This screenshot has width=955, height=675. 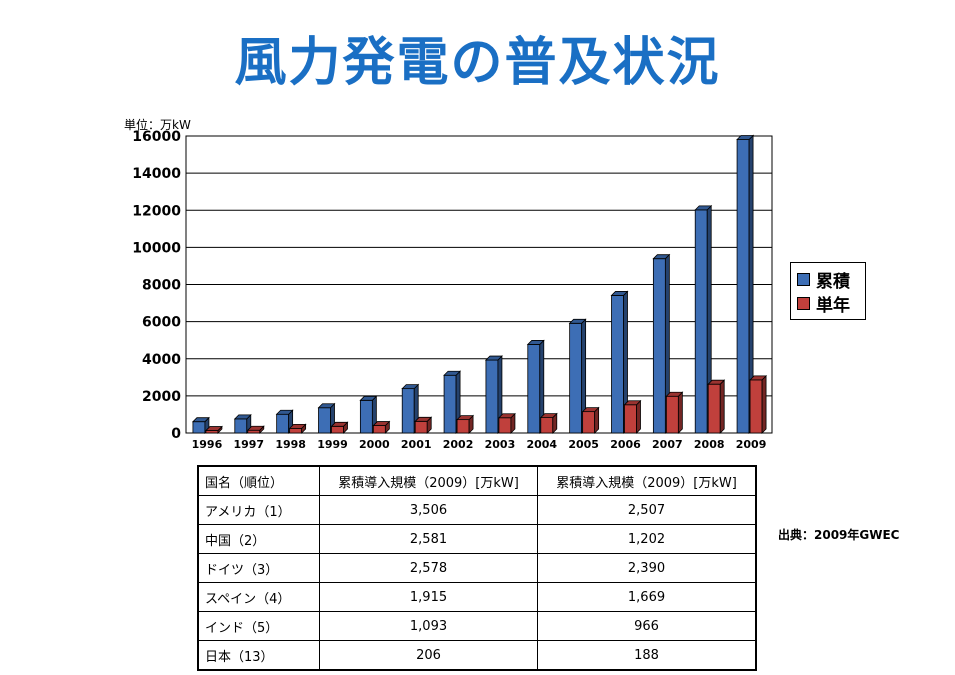 I want to click on chart-legend: 累積 単年, so click(x=828, y=291).